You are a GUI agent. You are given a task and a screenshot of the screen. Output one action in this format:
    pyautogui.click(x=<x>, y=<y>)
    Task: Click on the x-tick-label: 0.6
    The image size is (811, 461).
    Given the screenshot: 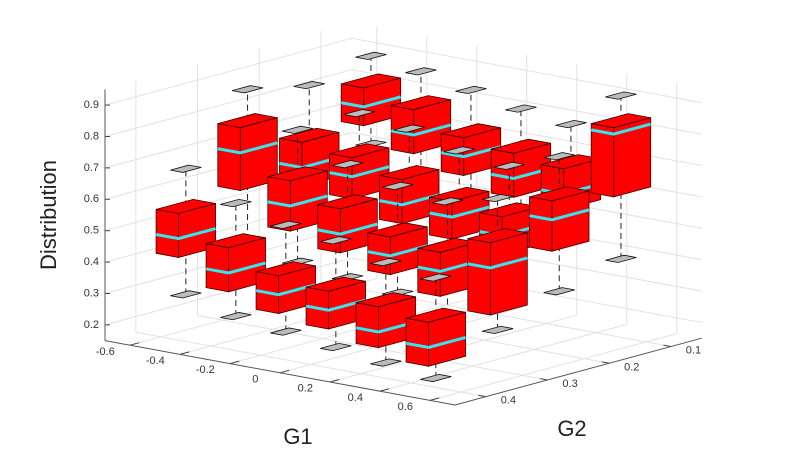 What is the action you would take?
    pyautogui.click(x=405, y=407)
    